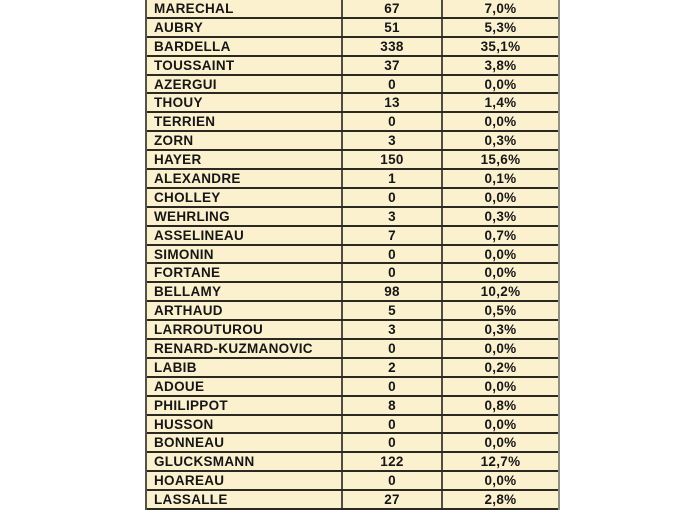  I want to click on percent-cell: 7,0%, so click(500, 8).